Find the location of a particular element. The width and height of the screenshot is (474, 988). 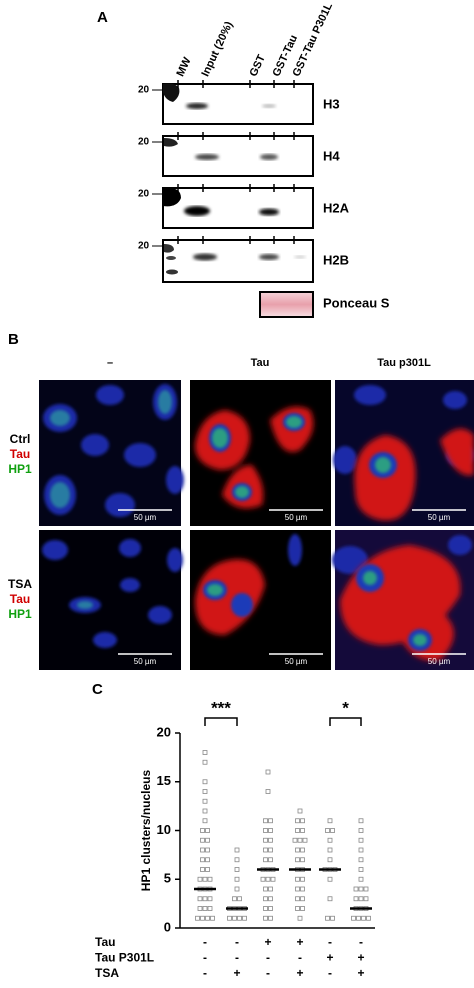

y-tick-label: 20 is located at coordinates (164, 731).